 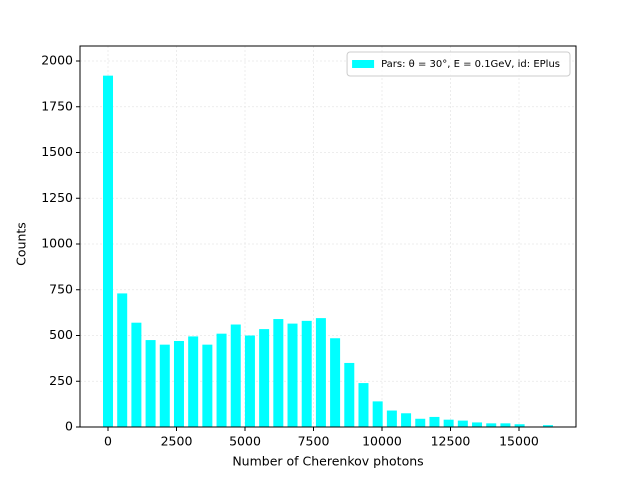 I want to click on legend: Pars: θ = 30°, E = 0.1GeV, id: EPlus, so click(x=458, y=64).